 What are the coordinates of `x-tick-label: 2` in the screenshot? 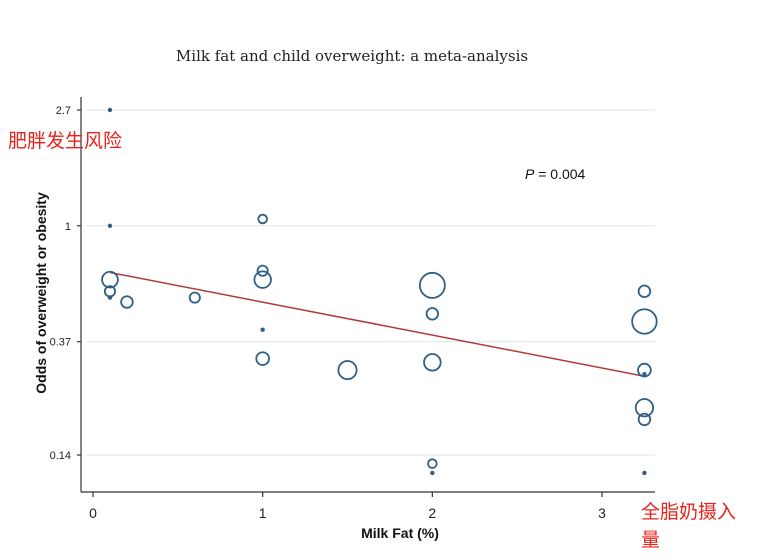 It's located at (432, 513).